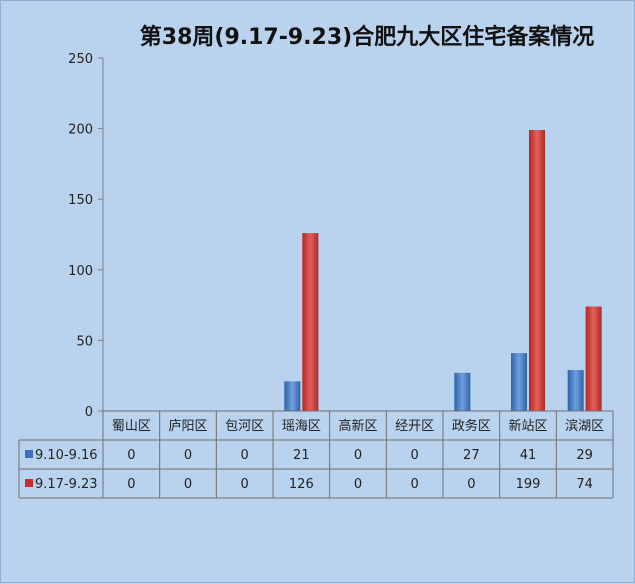  Describe the element at coordinates (80, 59) in the screenshot. I see `y-tick-label: 250` at that location.